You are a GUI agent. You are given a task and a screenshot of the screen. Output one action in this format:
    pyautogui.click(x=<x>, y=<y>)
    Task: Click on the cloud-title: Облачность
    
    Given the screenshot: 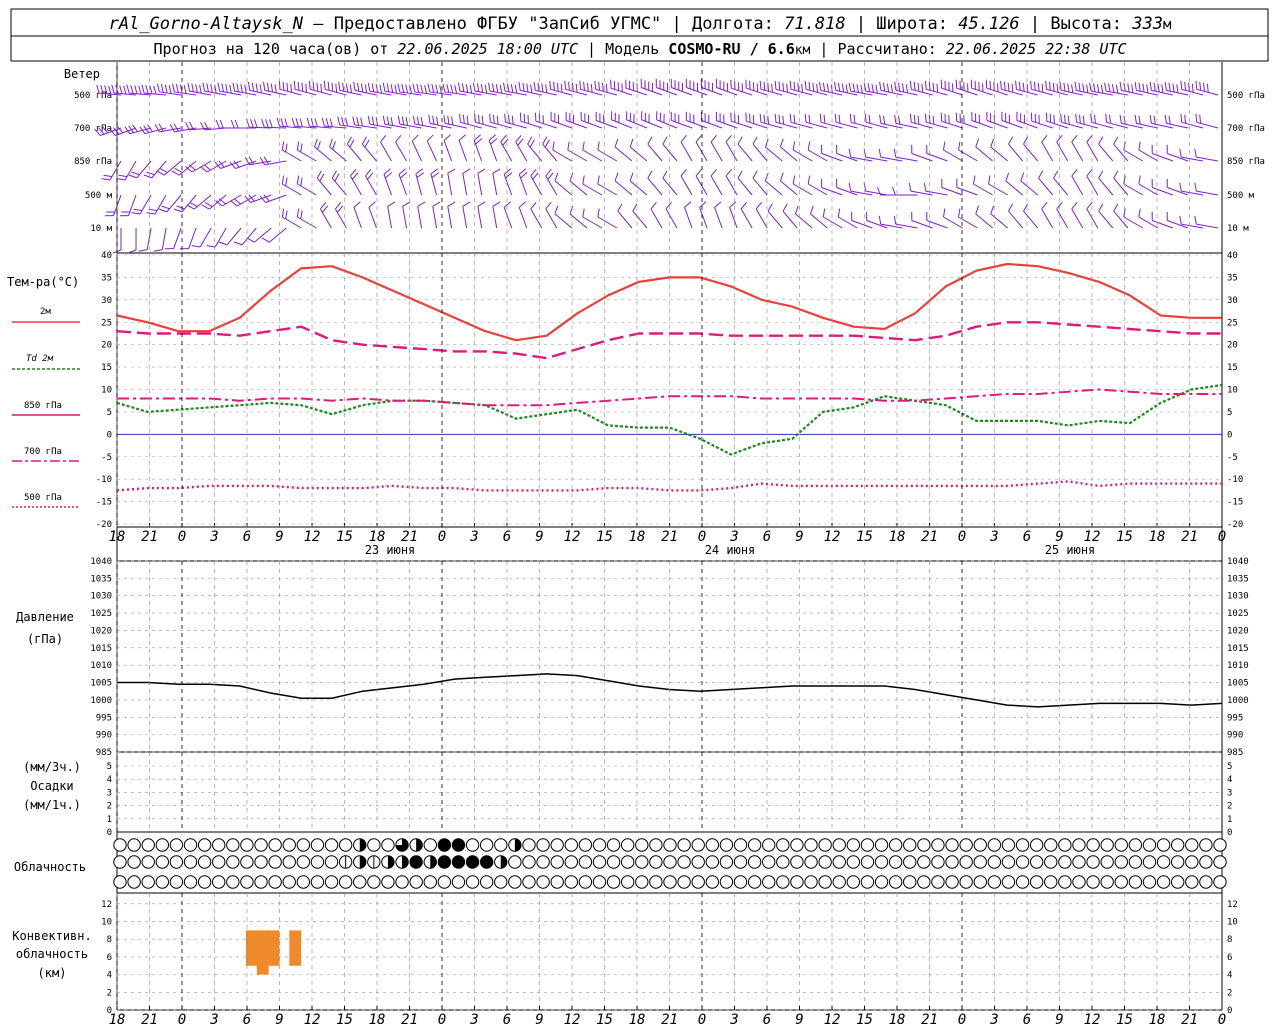 What is the action you would take?
    pyautogui.click(x=50, y=867)
    